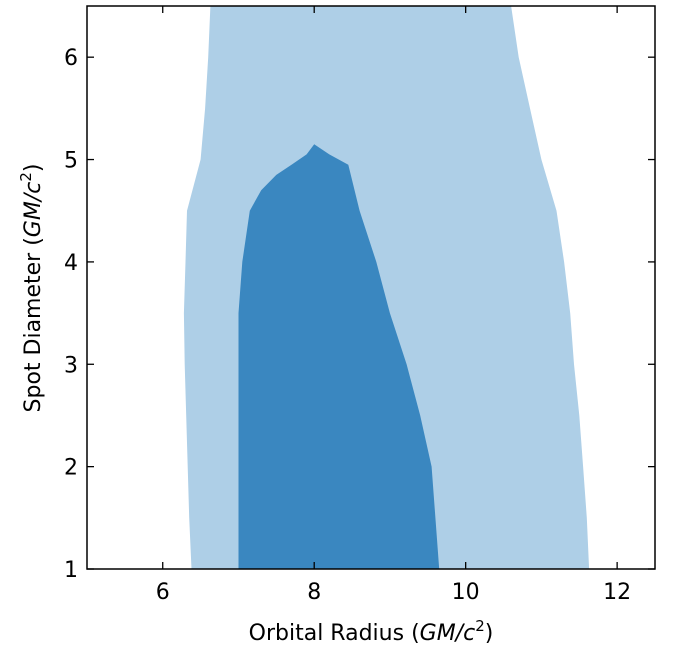  Describe the element at coordinates (33, 324) in the screenshot. I see `y-axis-title-prefix: Spot Diameter (` at that location.